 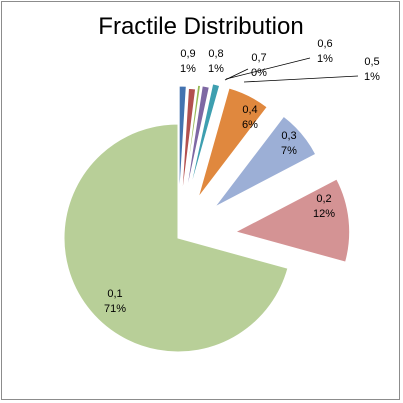 What do you see at coordinates (371, 62) in the screenshot?
I see `slice-category-label: 0,5` at bounding box center [371, 62].